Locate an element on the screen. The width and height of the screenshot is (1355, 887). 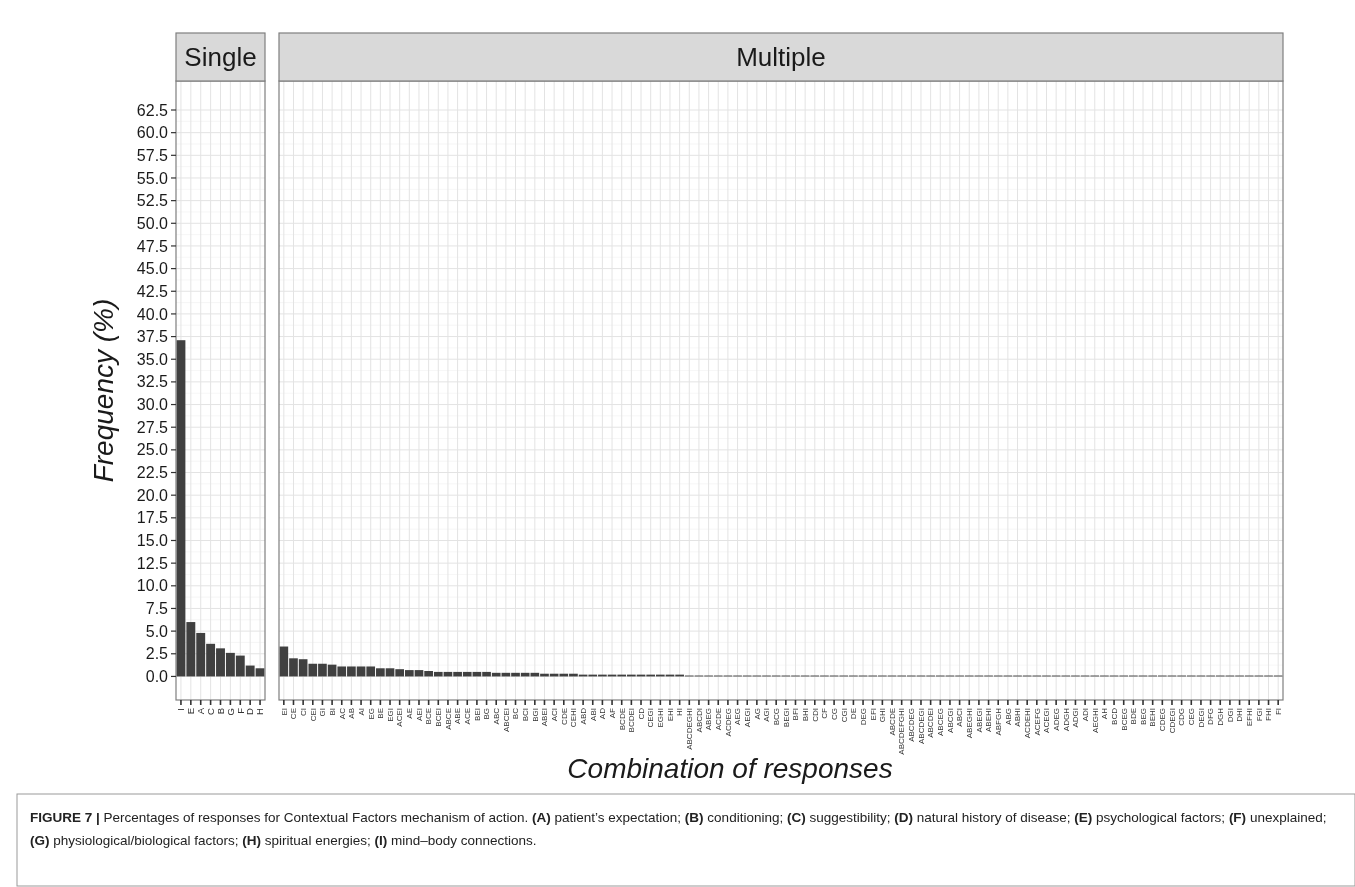
x-tick-label: DEG is located at coordinates (863, 717).